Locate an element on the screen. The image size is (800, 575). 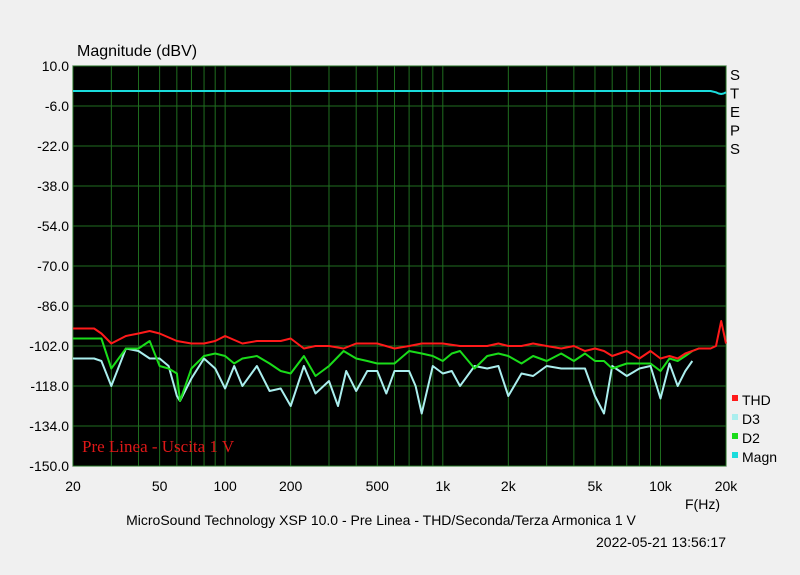
x-axis-label: F(Hz) is located at coordinates (702, 504).